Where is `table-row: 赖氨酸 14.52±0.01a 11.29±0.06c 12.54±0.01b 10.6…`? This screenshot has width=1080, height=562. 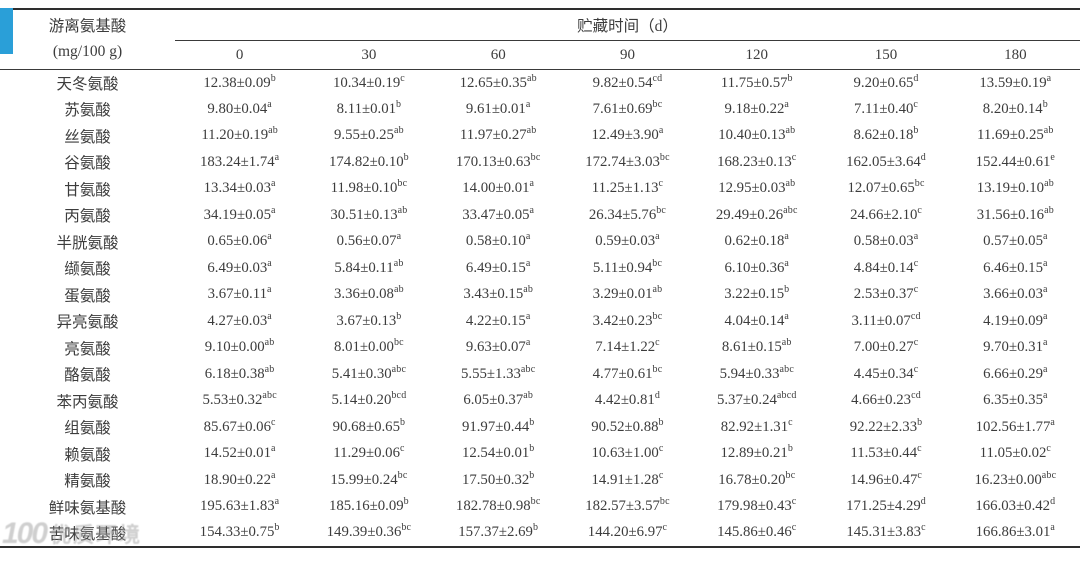
table-row: 赖氨酸 14.52±0.01a 11.29±0.06c 12.54±0.01b 10.6… is located at coordinates (540, 454).